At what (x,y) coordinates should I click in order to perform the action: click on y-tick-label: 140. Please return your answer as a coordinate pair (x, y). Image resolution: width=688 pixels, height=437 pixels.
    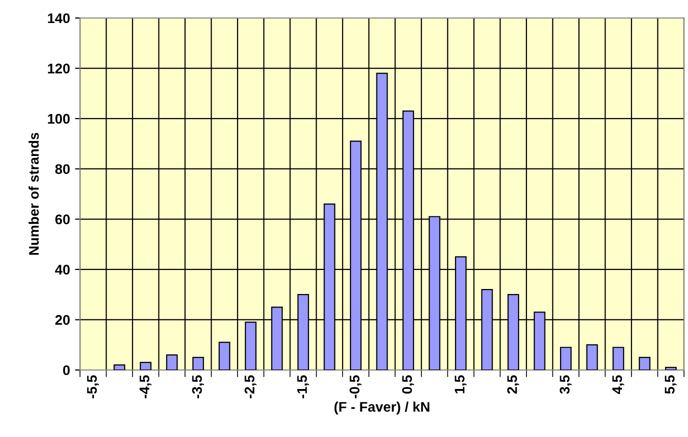
    Looking at the image, I should click on (59, 18).